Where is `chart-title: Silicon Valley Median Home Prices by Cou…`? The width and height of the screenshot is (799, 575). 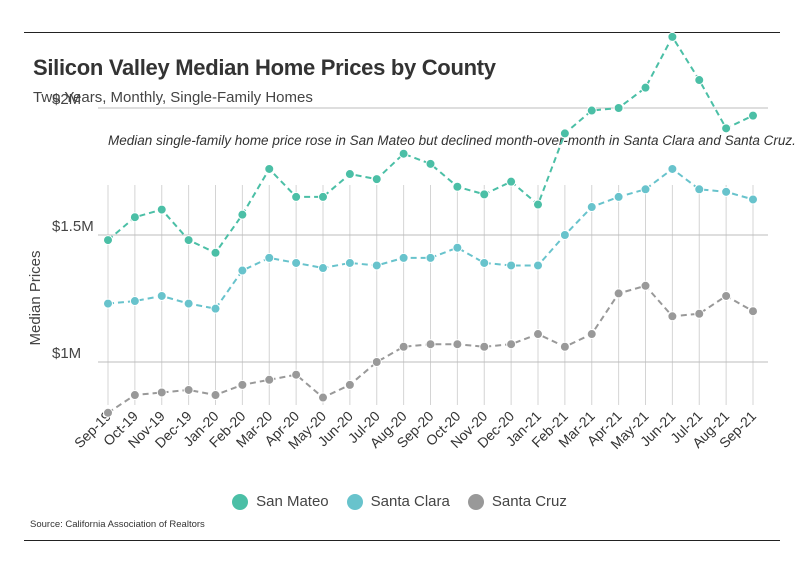
chart-title: Silicon Valley Median Home Prices by Cou… is located at coordinates (264, 67).